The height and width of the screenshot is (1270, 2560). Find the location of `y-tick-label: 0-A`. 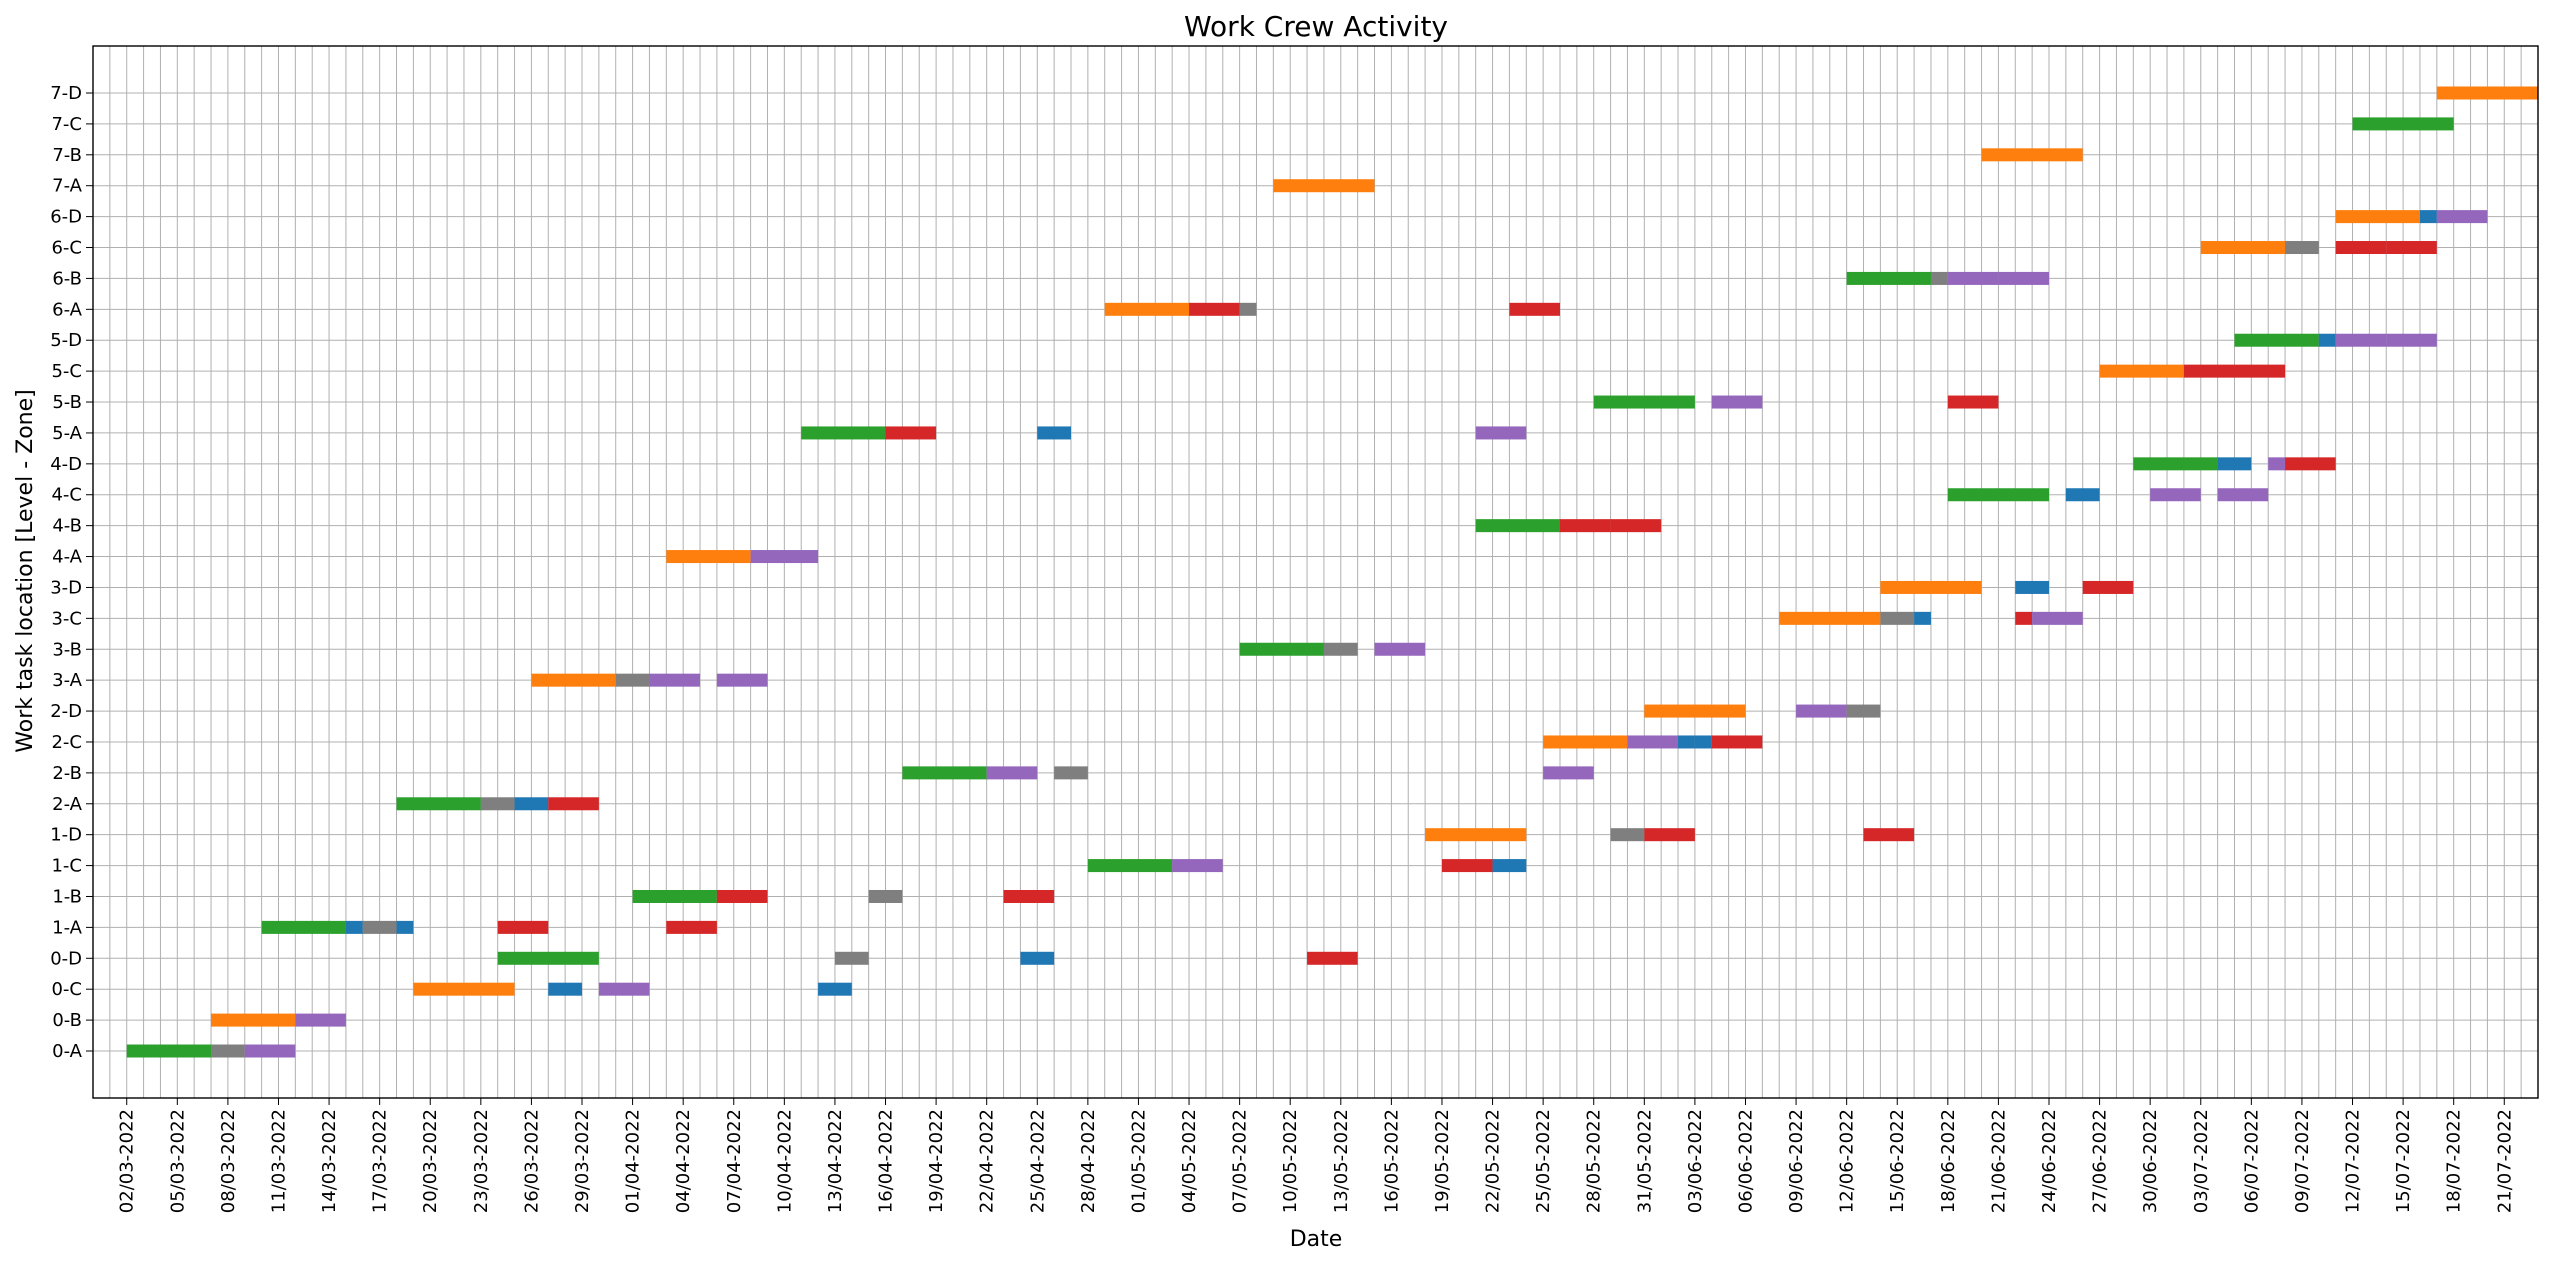

y-tick-label: 0-A is located at coordinates (67, 1051).